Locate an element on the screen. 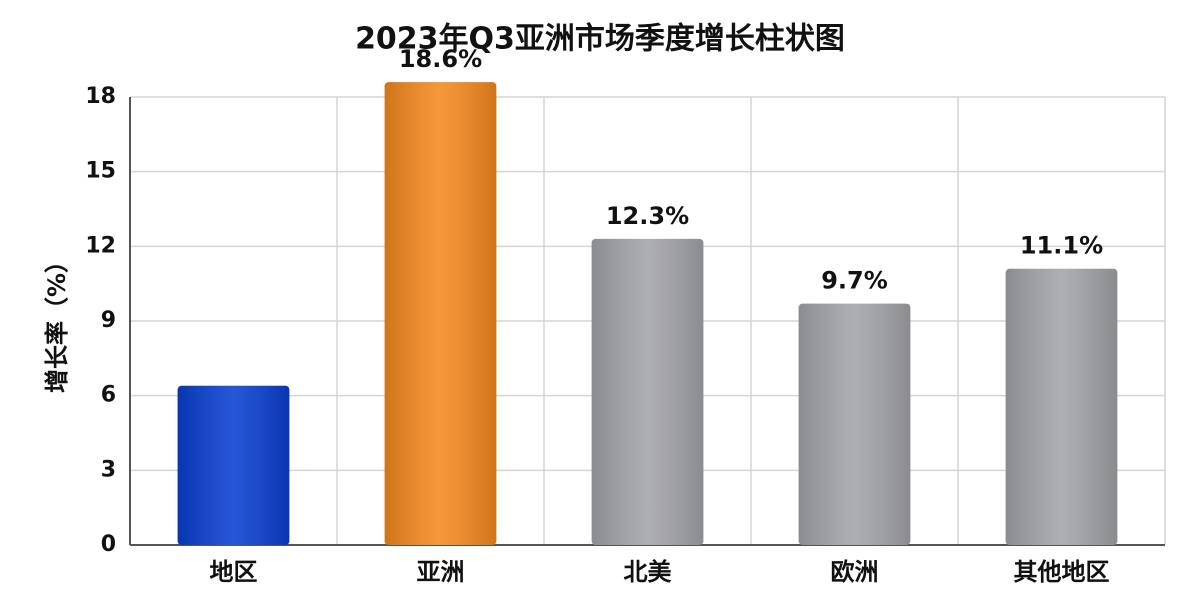 Image resolution: width=1200 pixels, height=604 pixels. y-tick-label: 6 is located at coordinates (108, 395).